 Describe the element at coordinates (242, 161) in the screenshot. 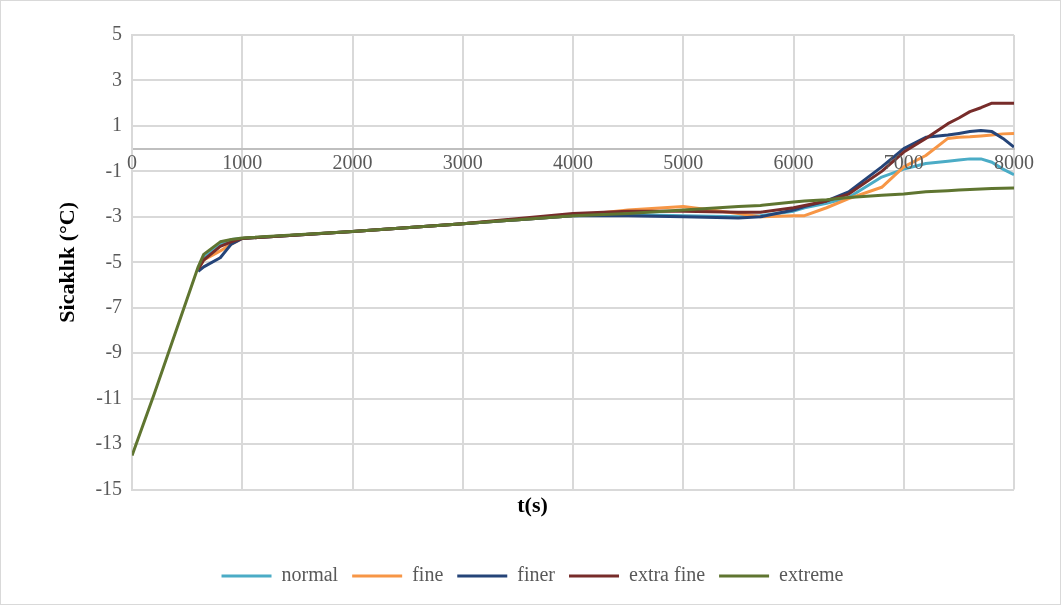

I see `x-tick-label: 1000` at that location.